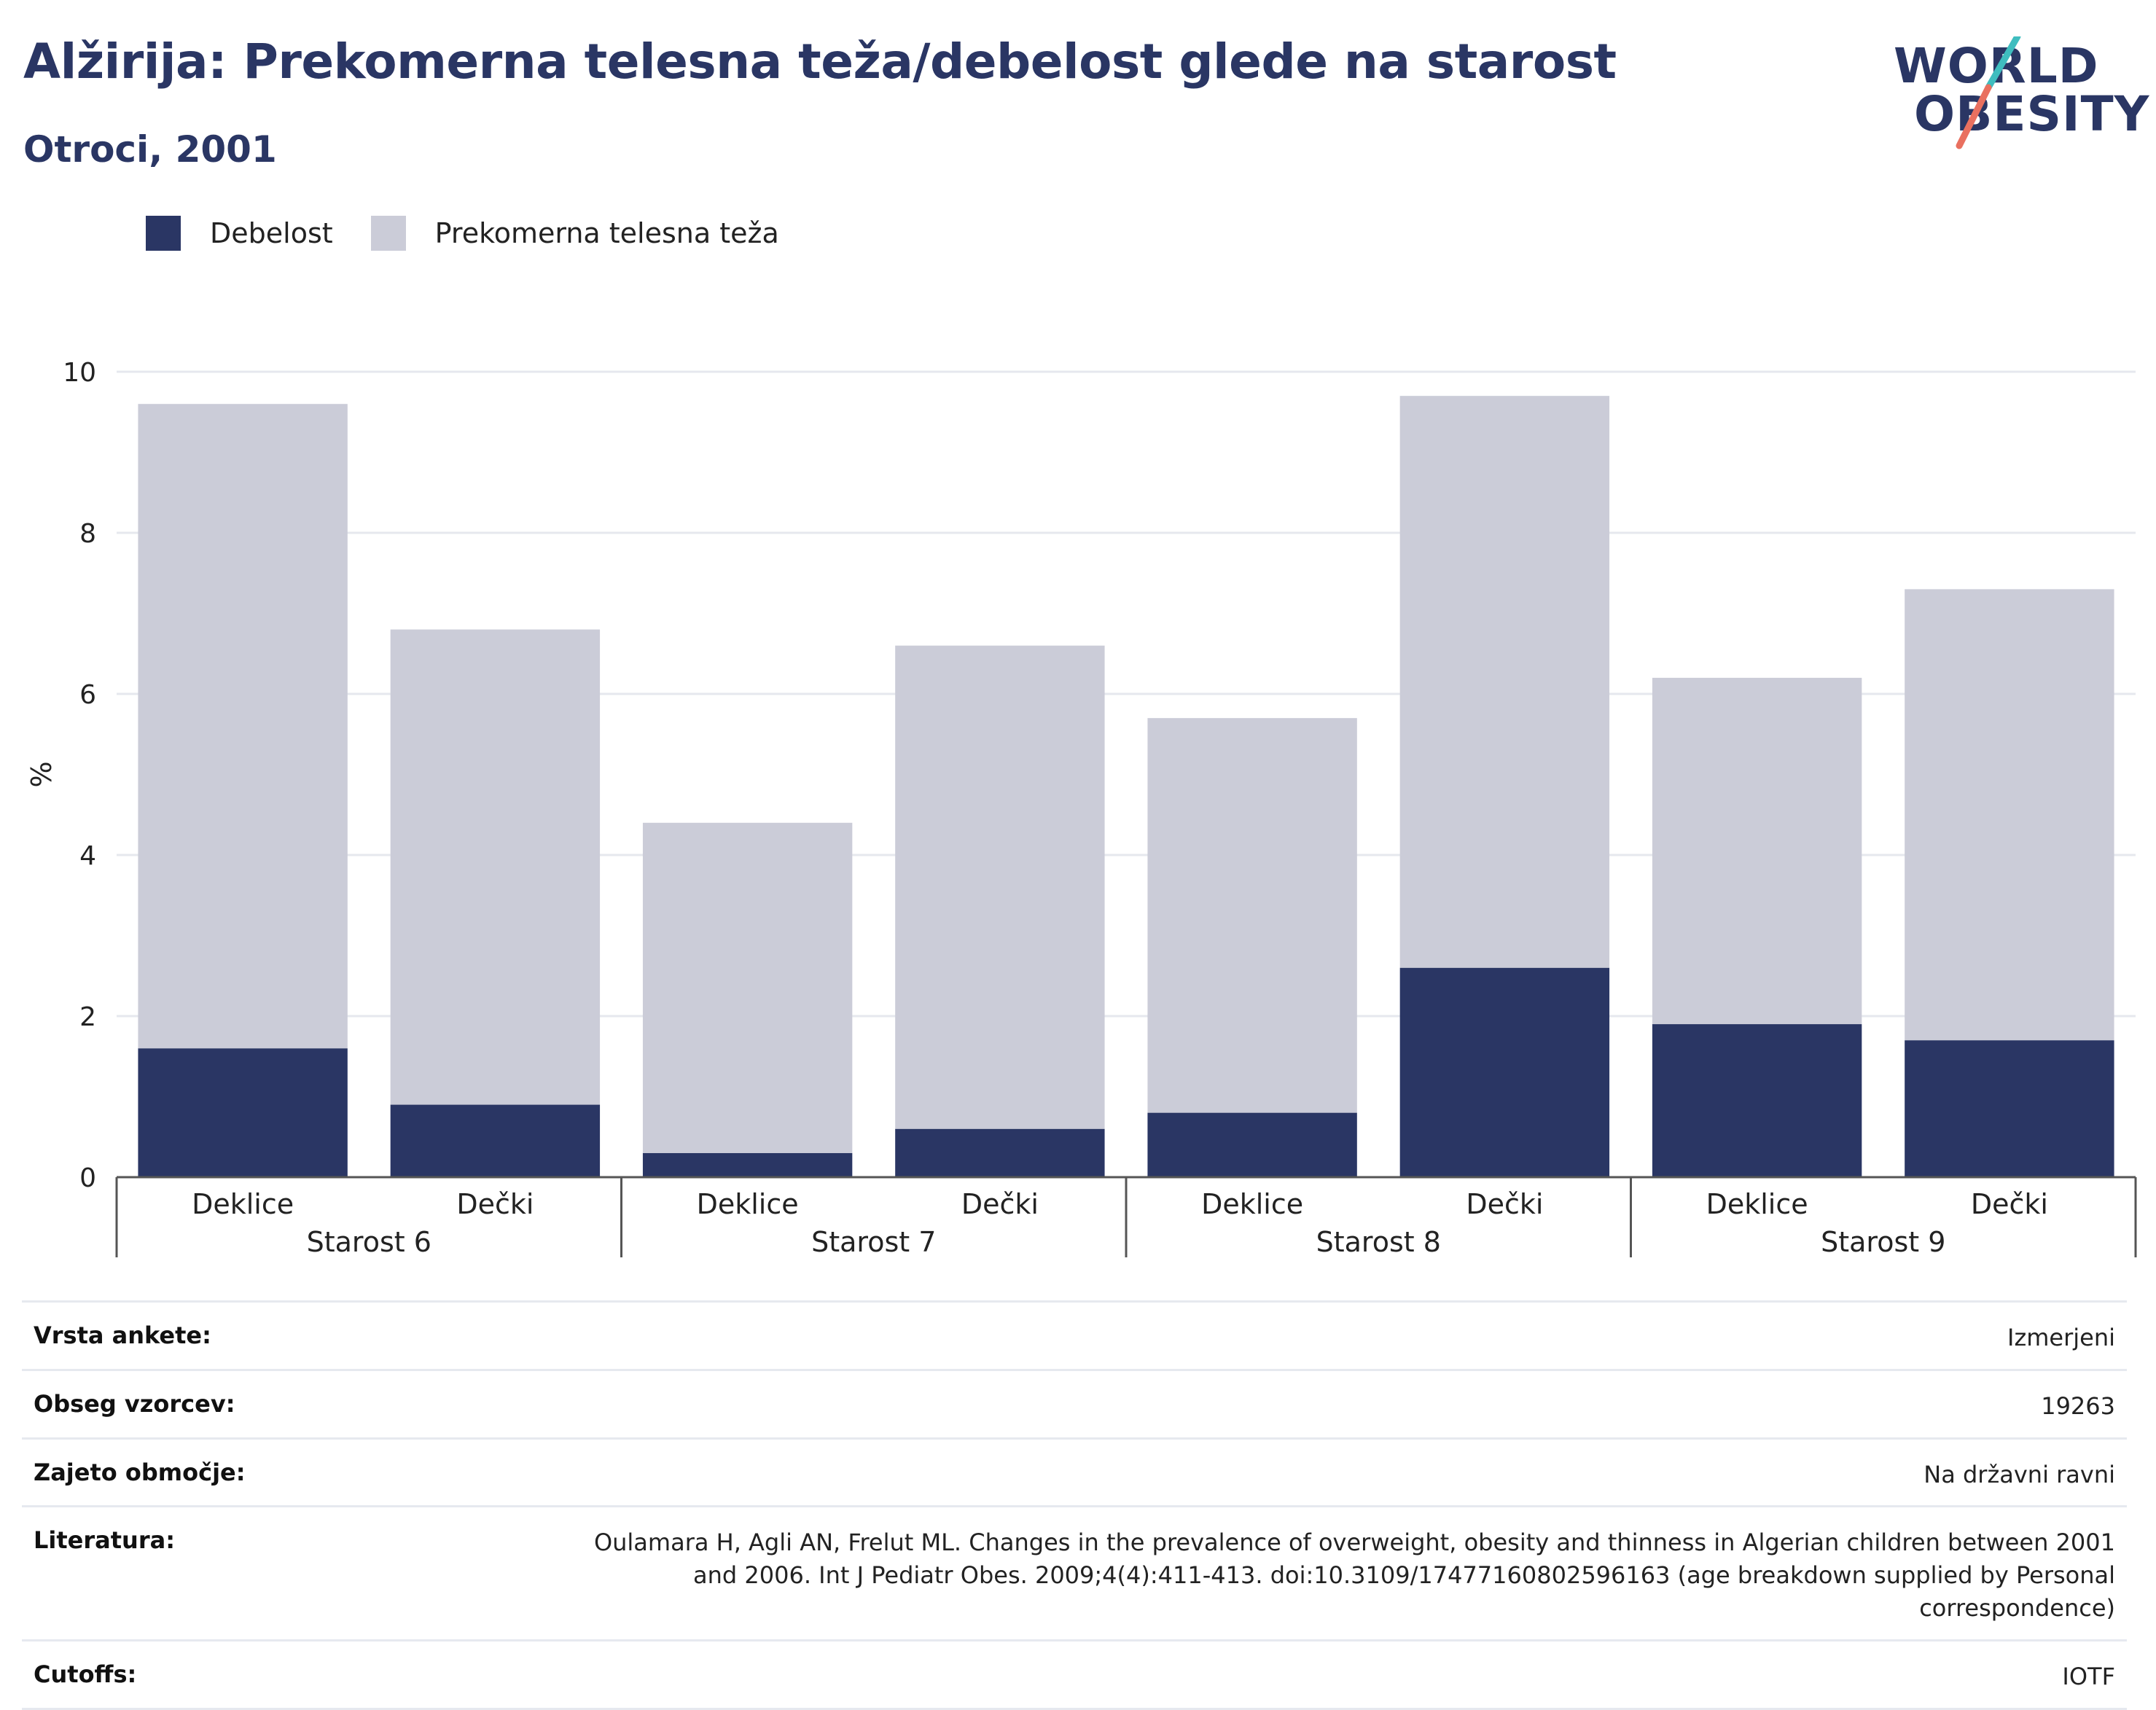 The height and width of the screenshot is (1710, 2156). I want to click on y-tick-label: 0, so click(87, 1178).